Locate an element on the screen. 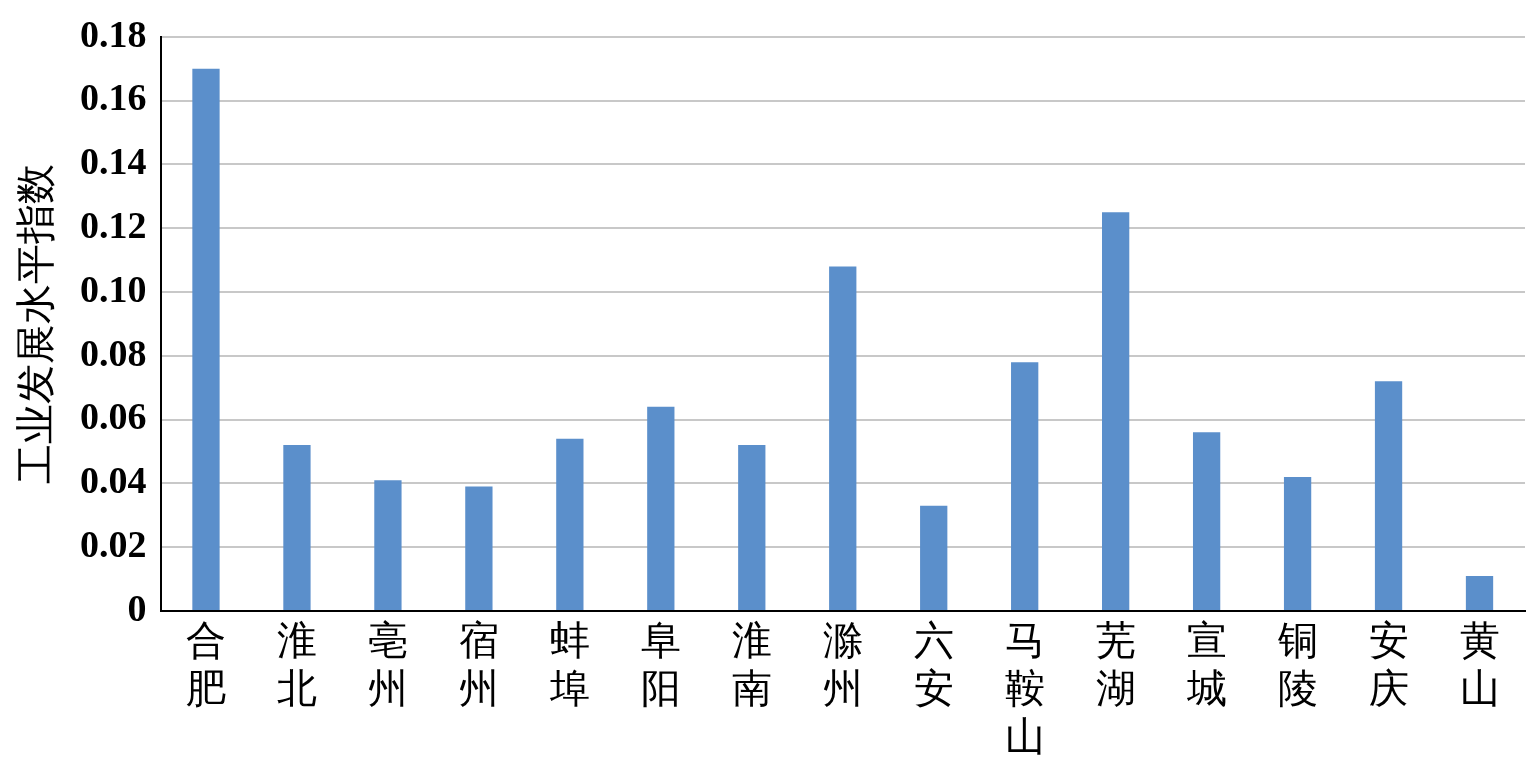 The height and width of the screenshot is (776, 1535). x-tick-label: 黄山 is located at coordinates (1479, 664).